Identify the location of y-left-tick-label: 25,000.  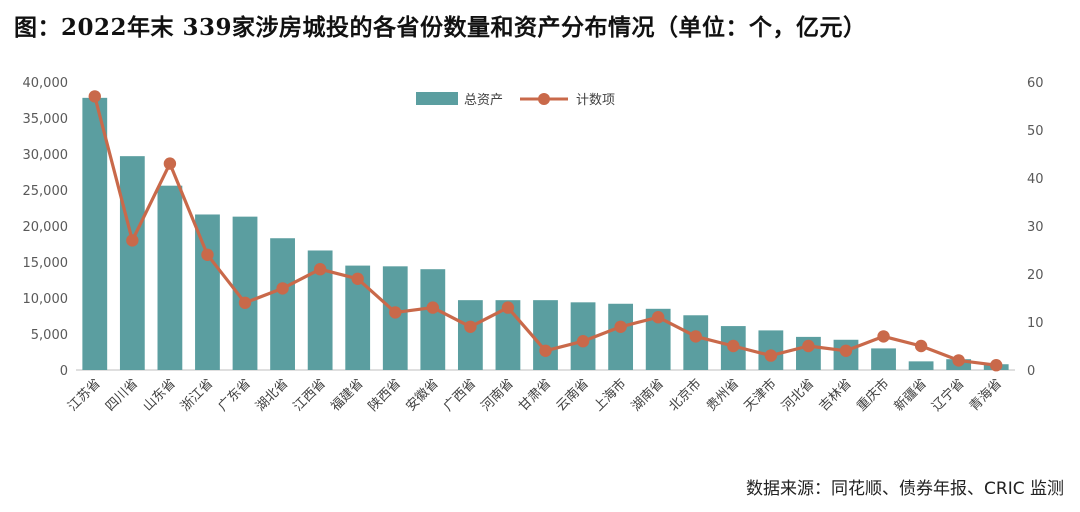
(46, 191).